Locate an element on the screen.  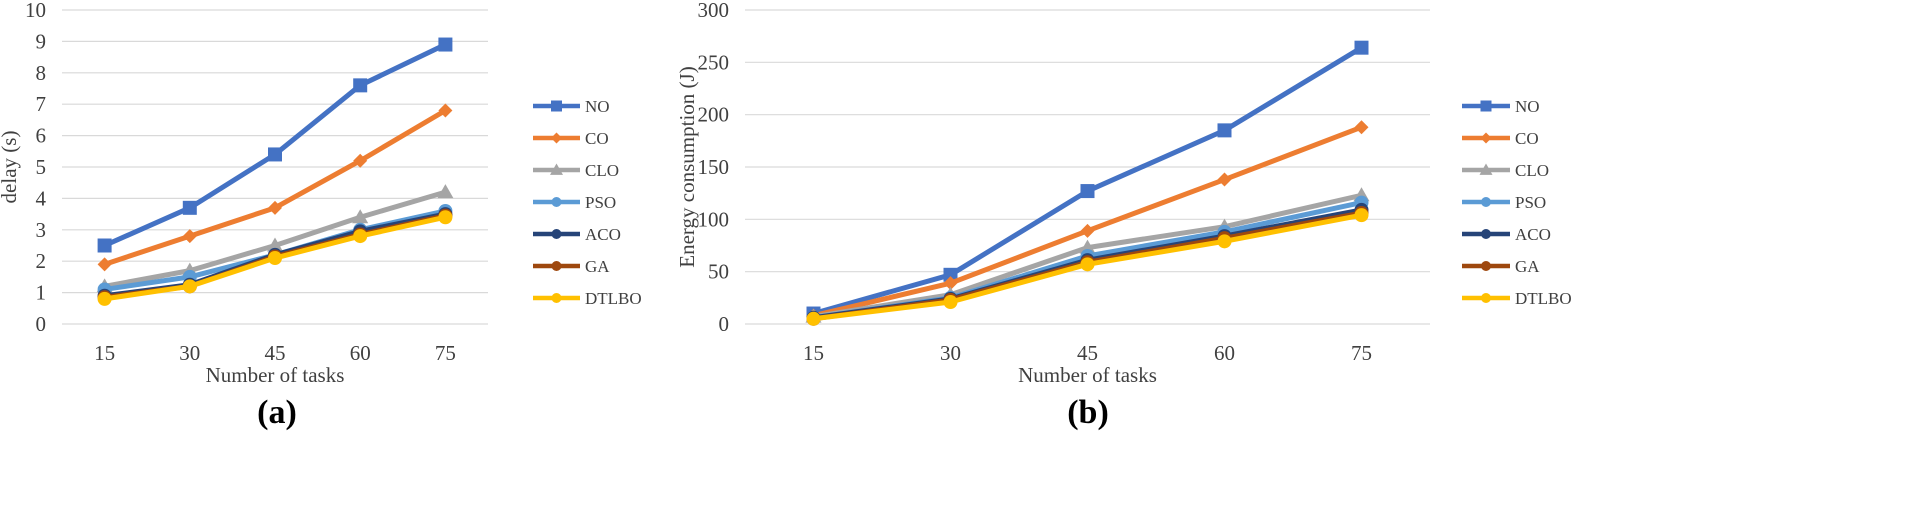
y-tick-label: 9 is located at coordinates (41, 41).